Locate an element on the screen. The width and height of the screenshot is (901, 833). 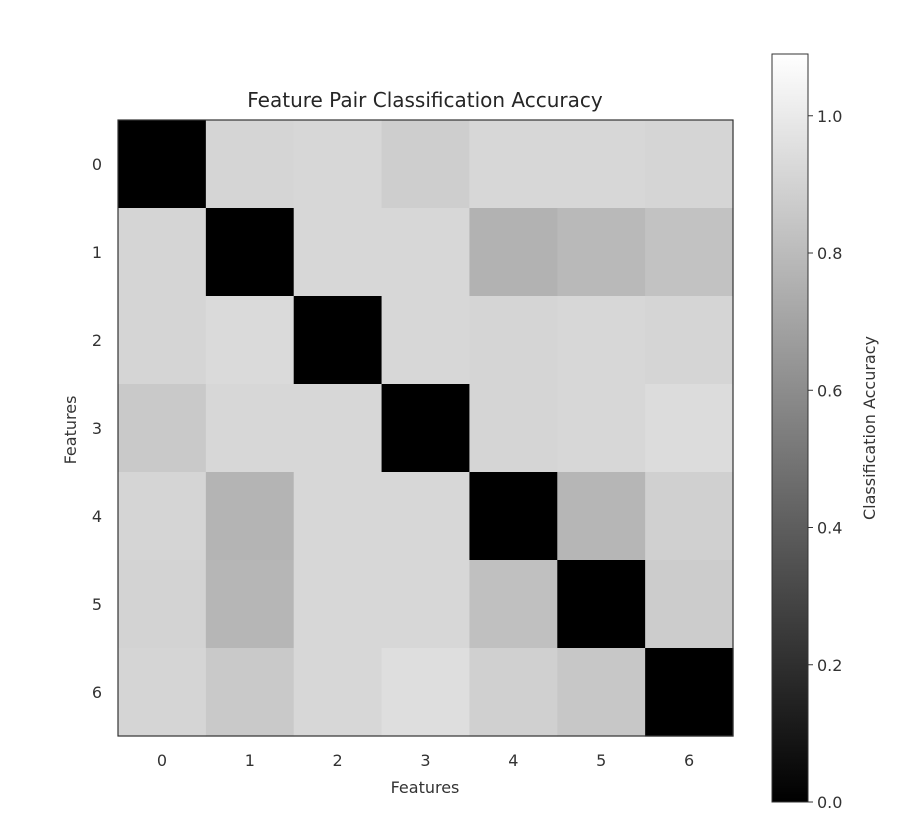
colorbar-tick-label: 0.8 is located at coordinates (829, 253).